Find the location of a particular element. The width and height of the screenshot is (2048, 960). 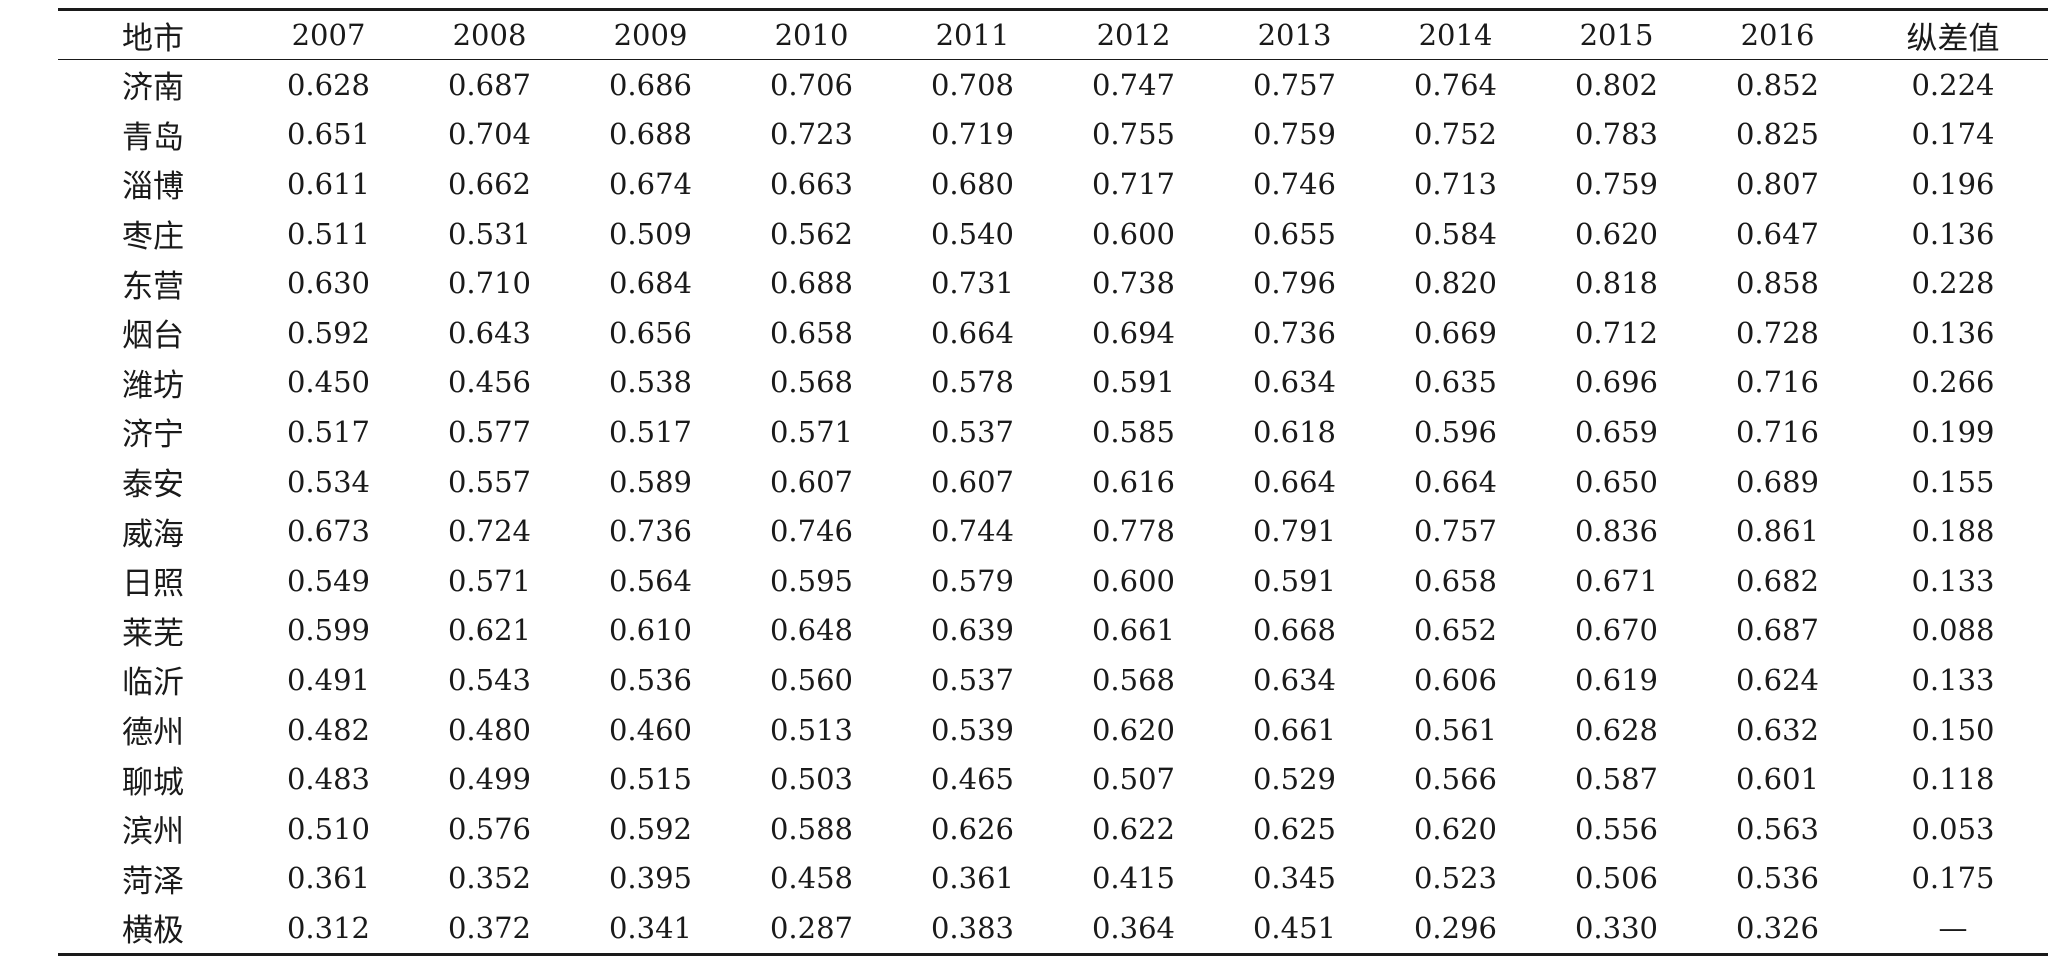

value-cell: 0.549 is located at coordinates (328, 580).